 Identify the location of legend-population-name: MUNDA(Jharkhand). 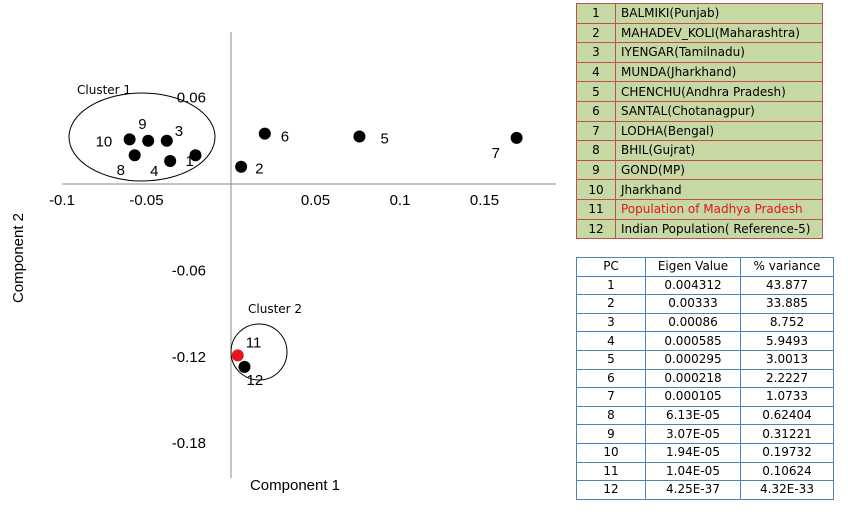
(719, 72).